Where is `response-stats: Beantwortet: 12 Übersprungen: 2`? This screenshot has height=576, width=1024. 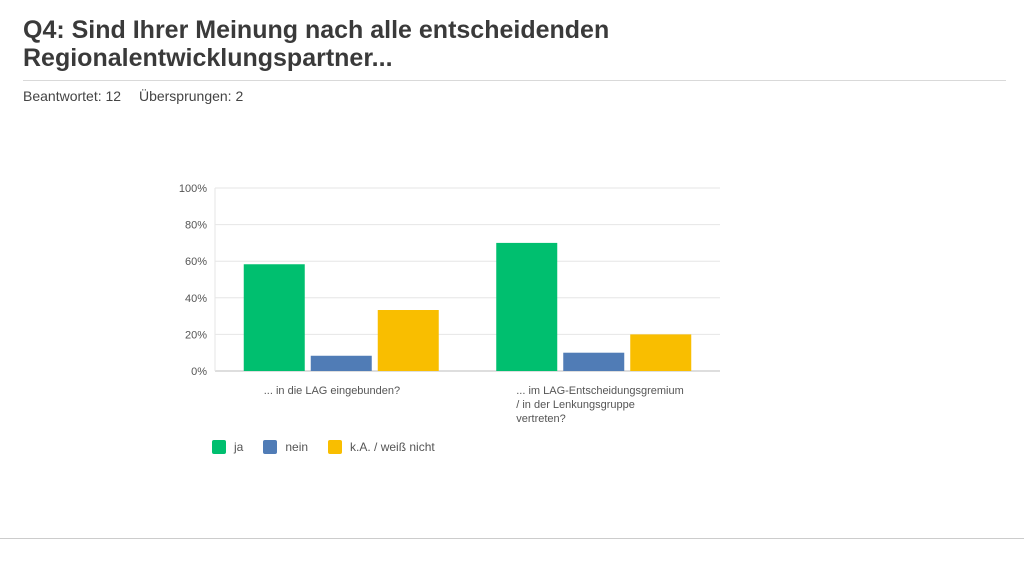
response-stats: Beantwortet: 12 Übersprungen: 2 is located at coordinates (140, 96).